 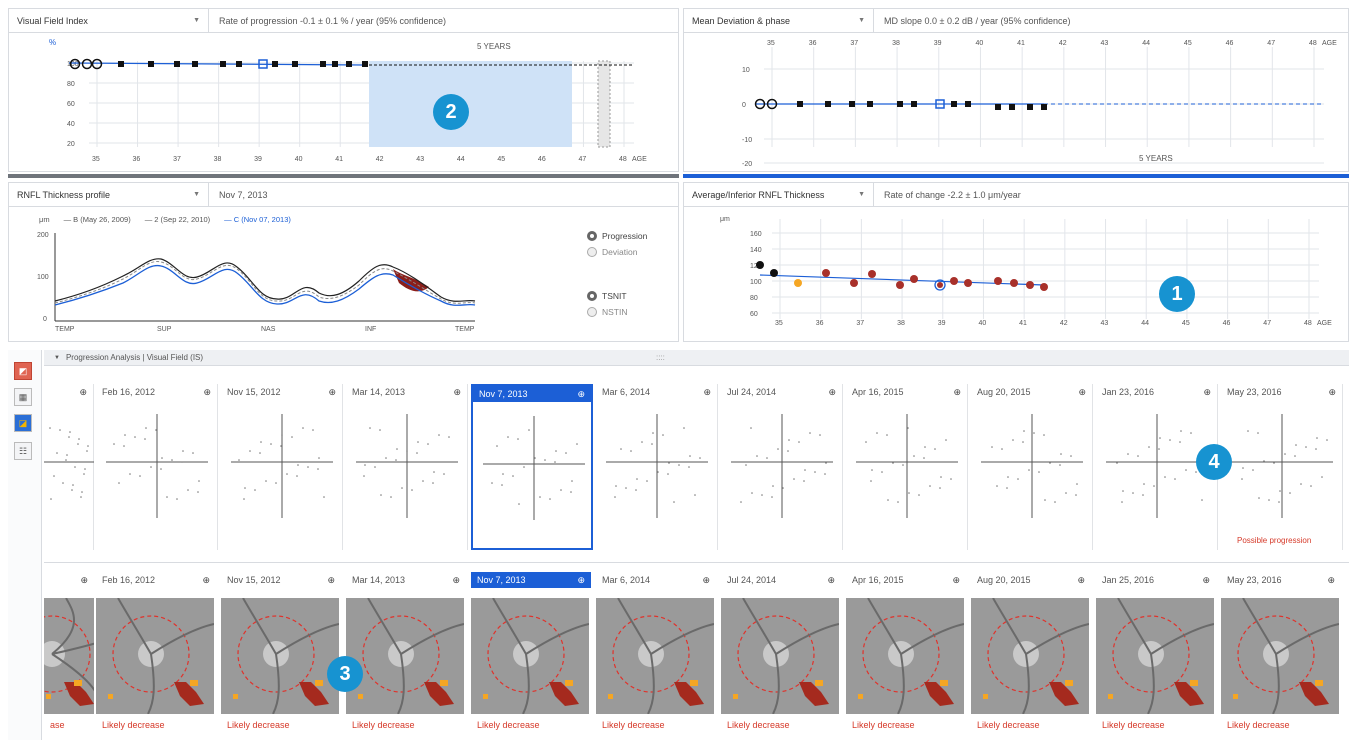 What do you see at coordinates (656, 658) in the screenshot?
I see `oct-card: Mar 6, 2014 ⊕ Likely decrease` at bounding box center [656, 658].